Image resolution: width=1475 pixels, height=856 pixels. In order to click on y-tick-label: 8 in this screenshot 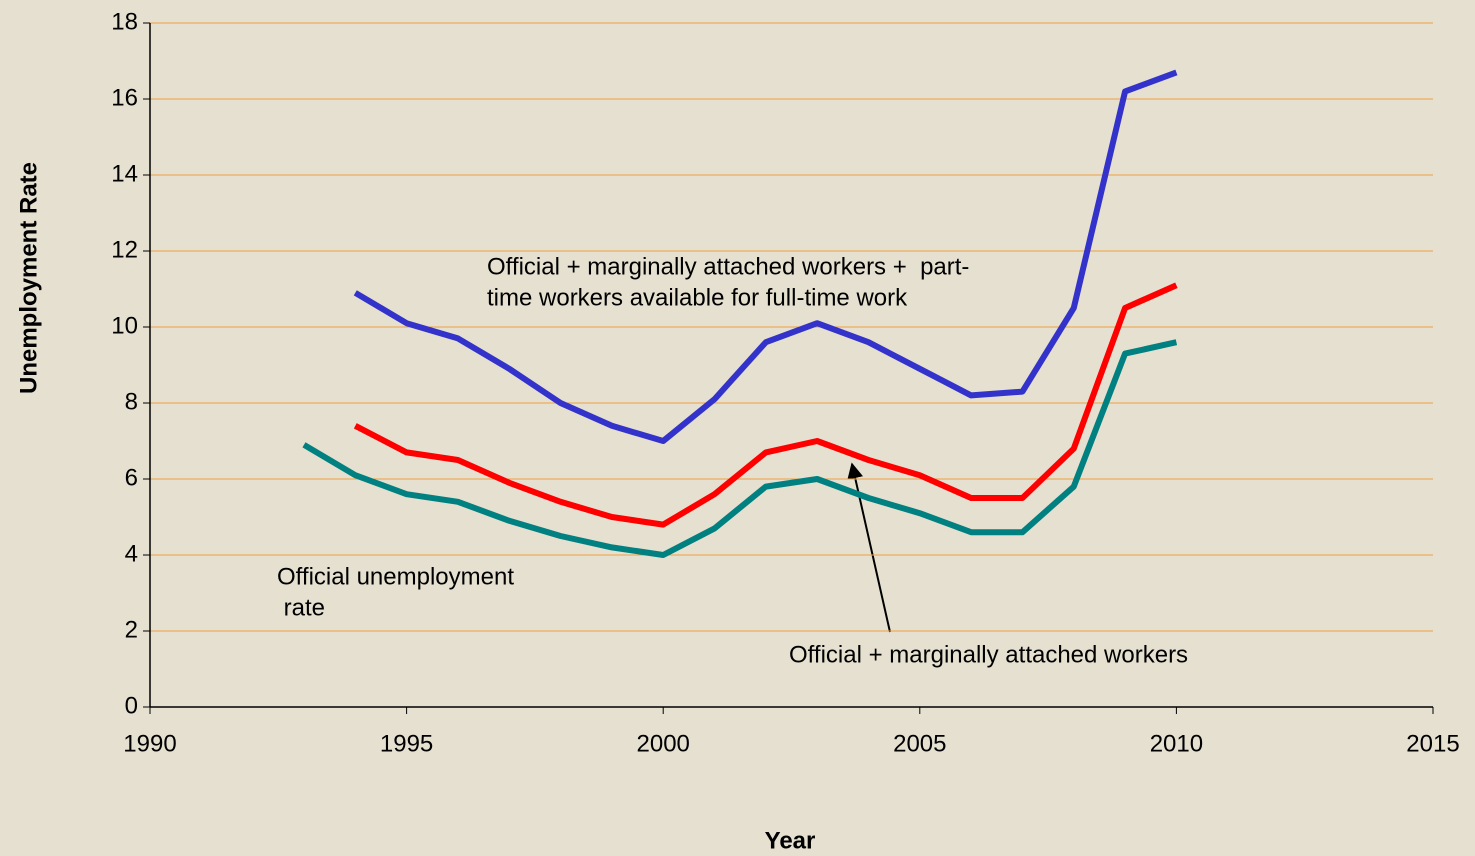, I will do `click(131, 401)`.